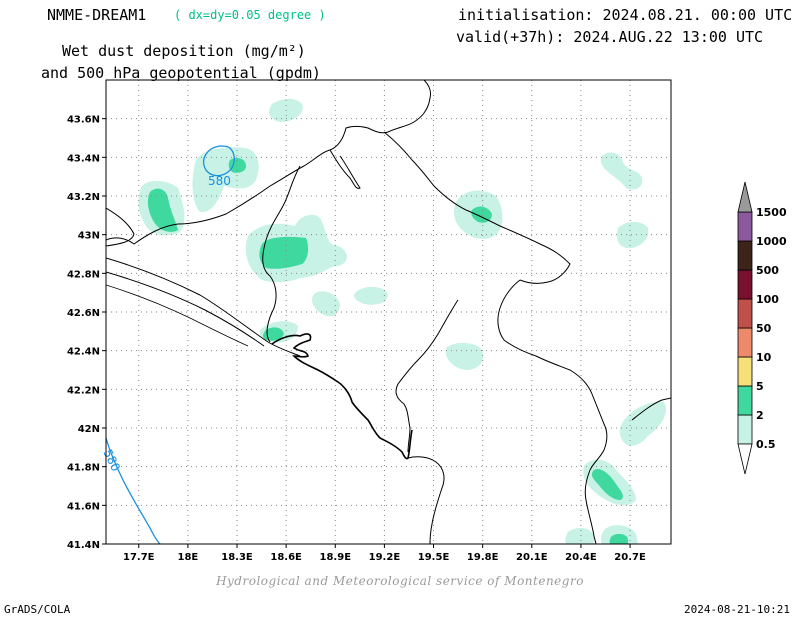 This screenshot has width=800, height=618. Describe the element at coordinates (552, 375) in the screenshot. I see `border-kosovo` at that location.